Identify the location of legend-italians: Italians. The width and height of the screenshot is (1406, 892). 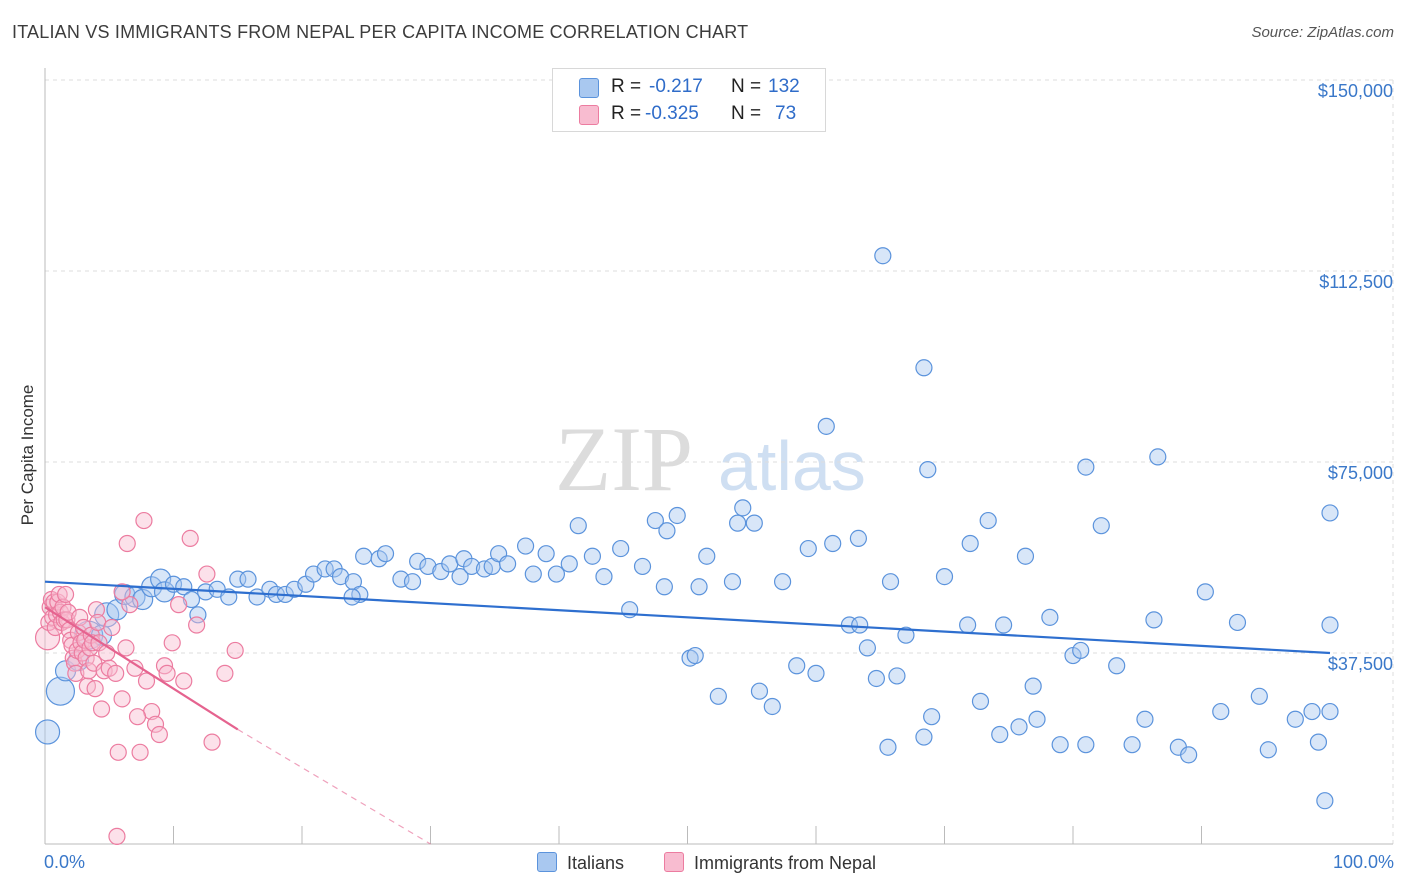
(580, 863).